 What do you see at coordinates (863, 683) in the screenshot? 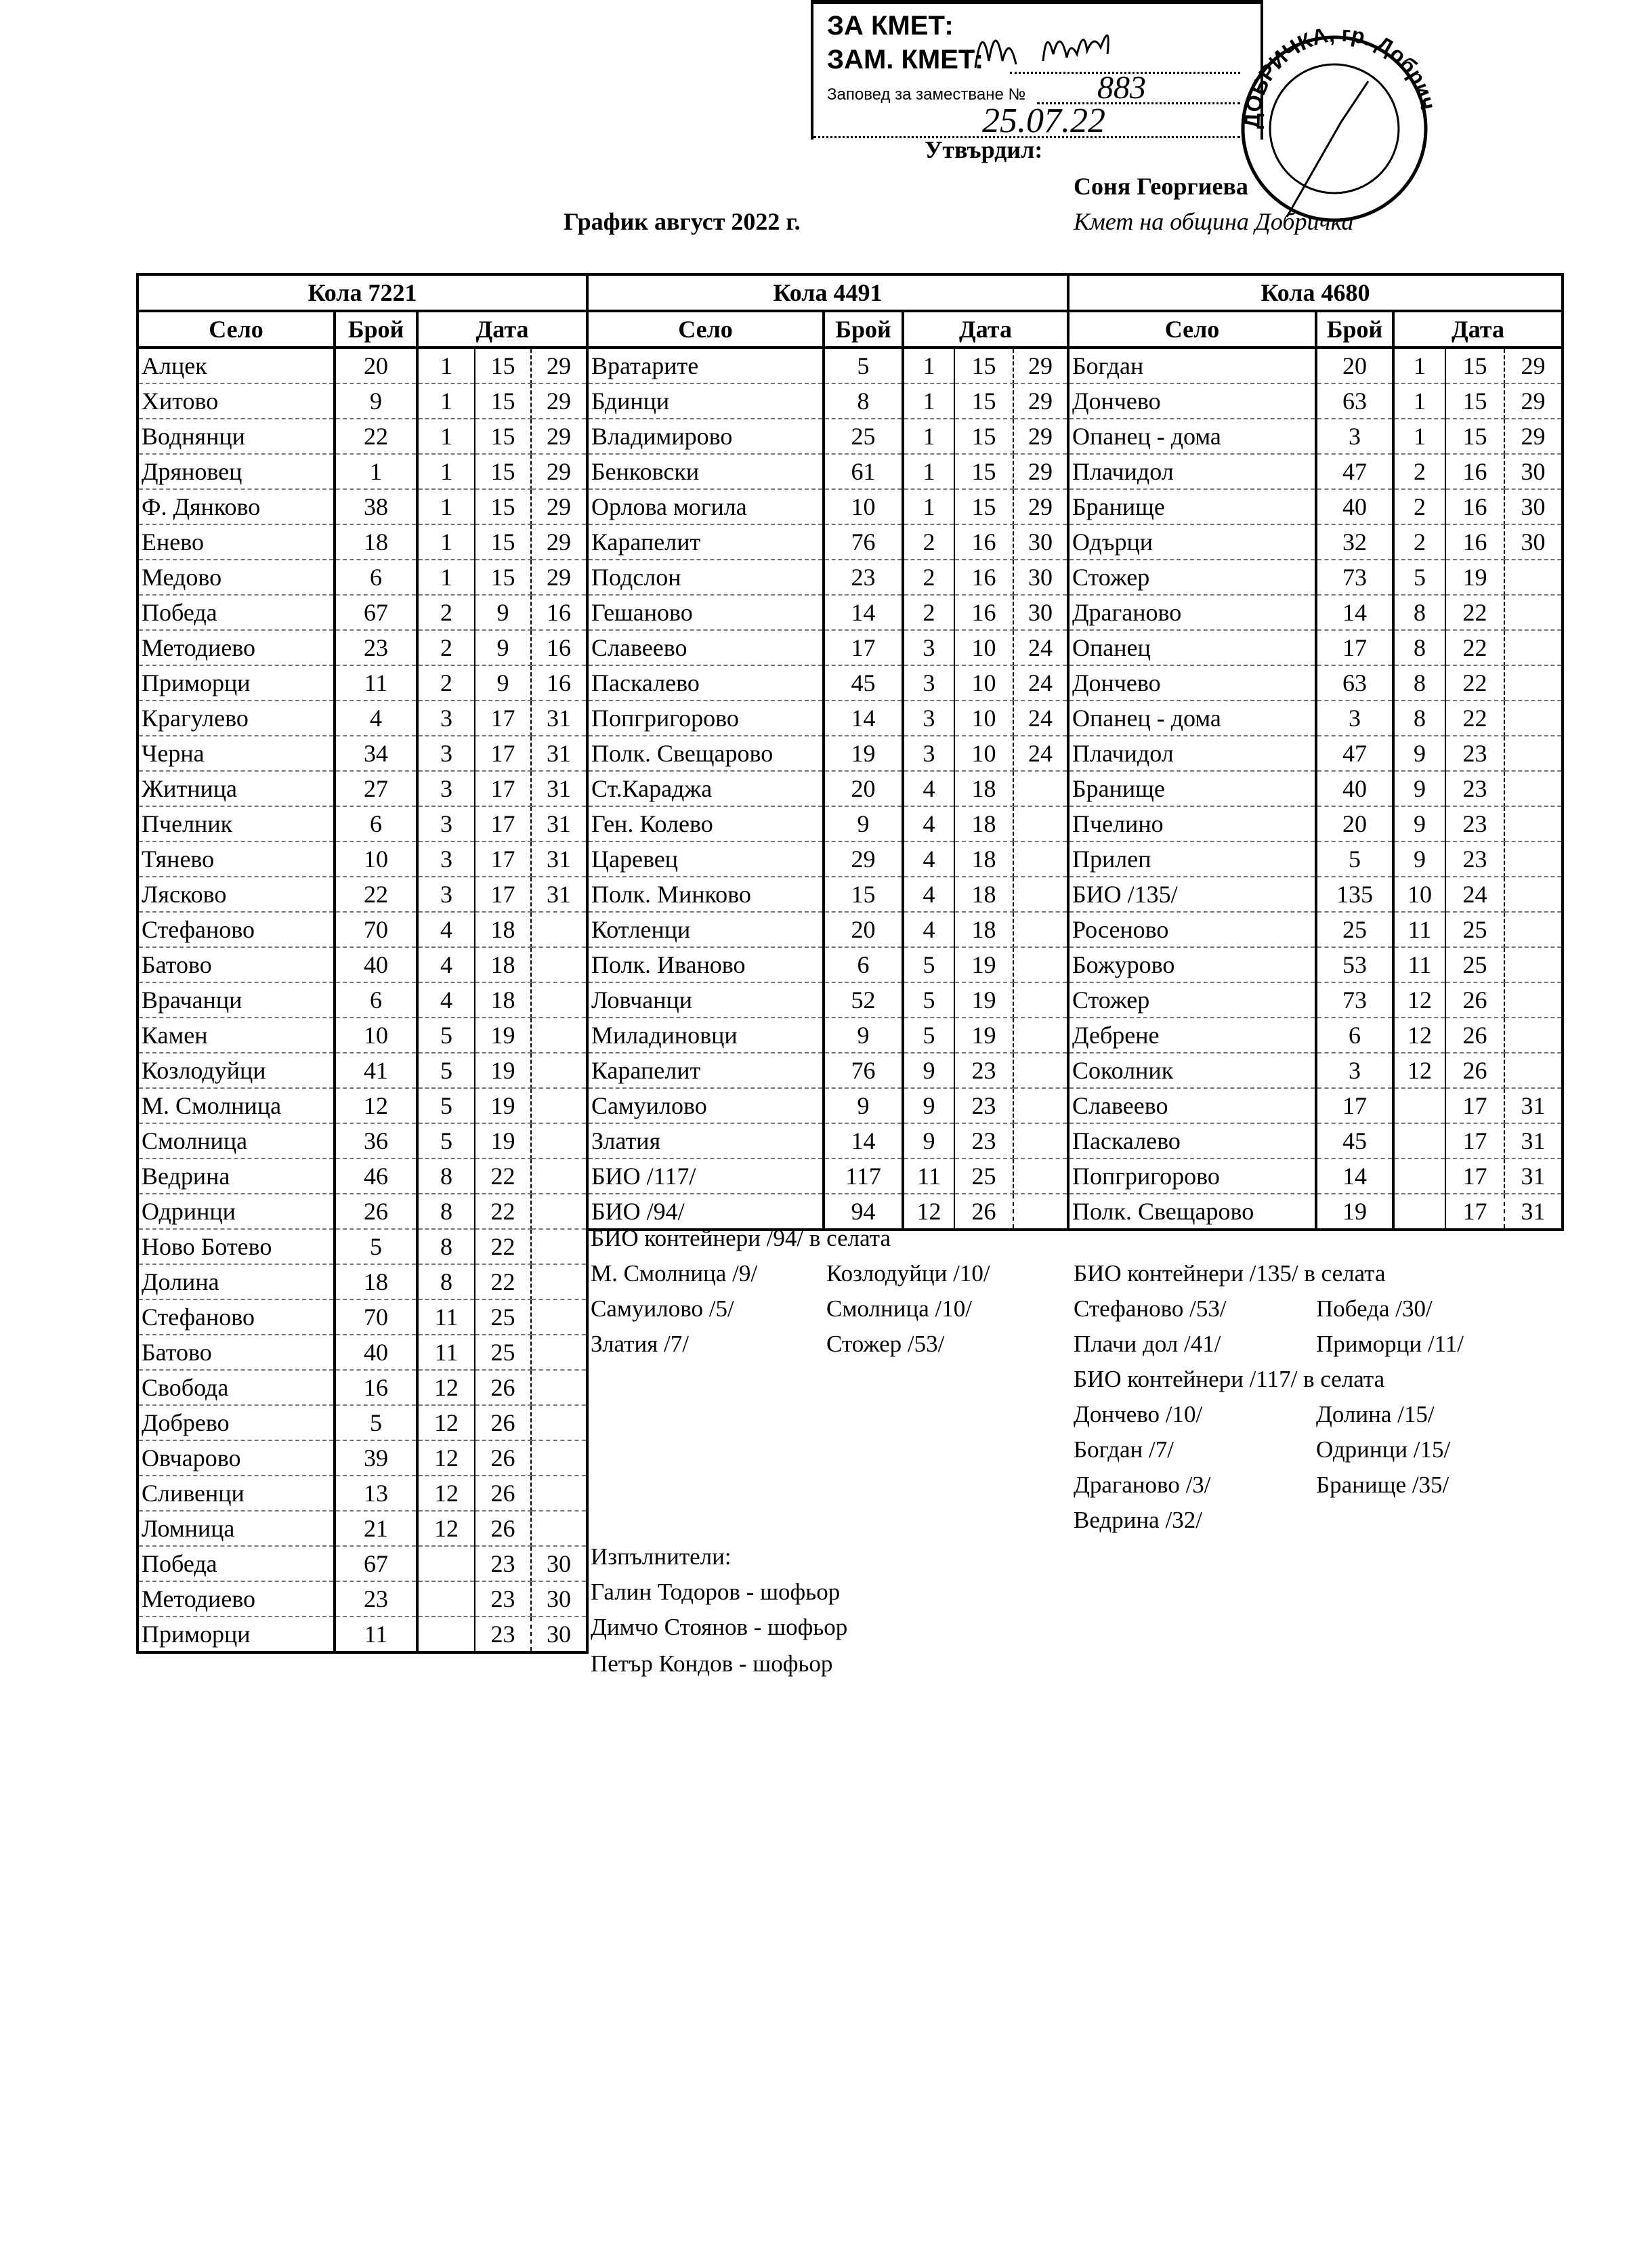
I see `container-count: 45` at bounding box center [863, 683].